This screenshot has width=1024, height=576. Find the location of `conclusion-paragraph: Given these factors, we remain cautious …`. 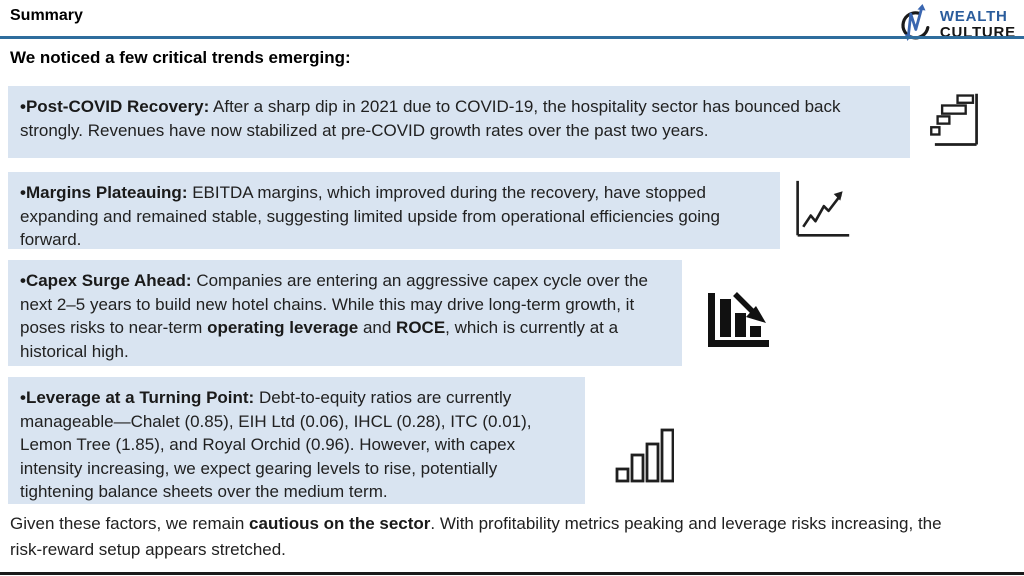

conclusion-paragraph: Given these factors, we remain cautious … is located at coordinates (476, 536).